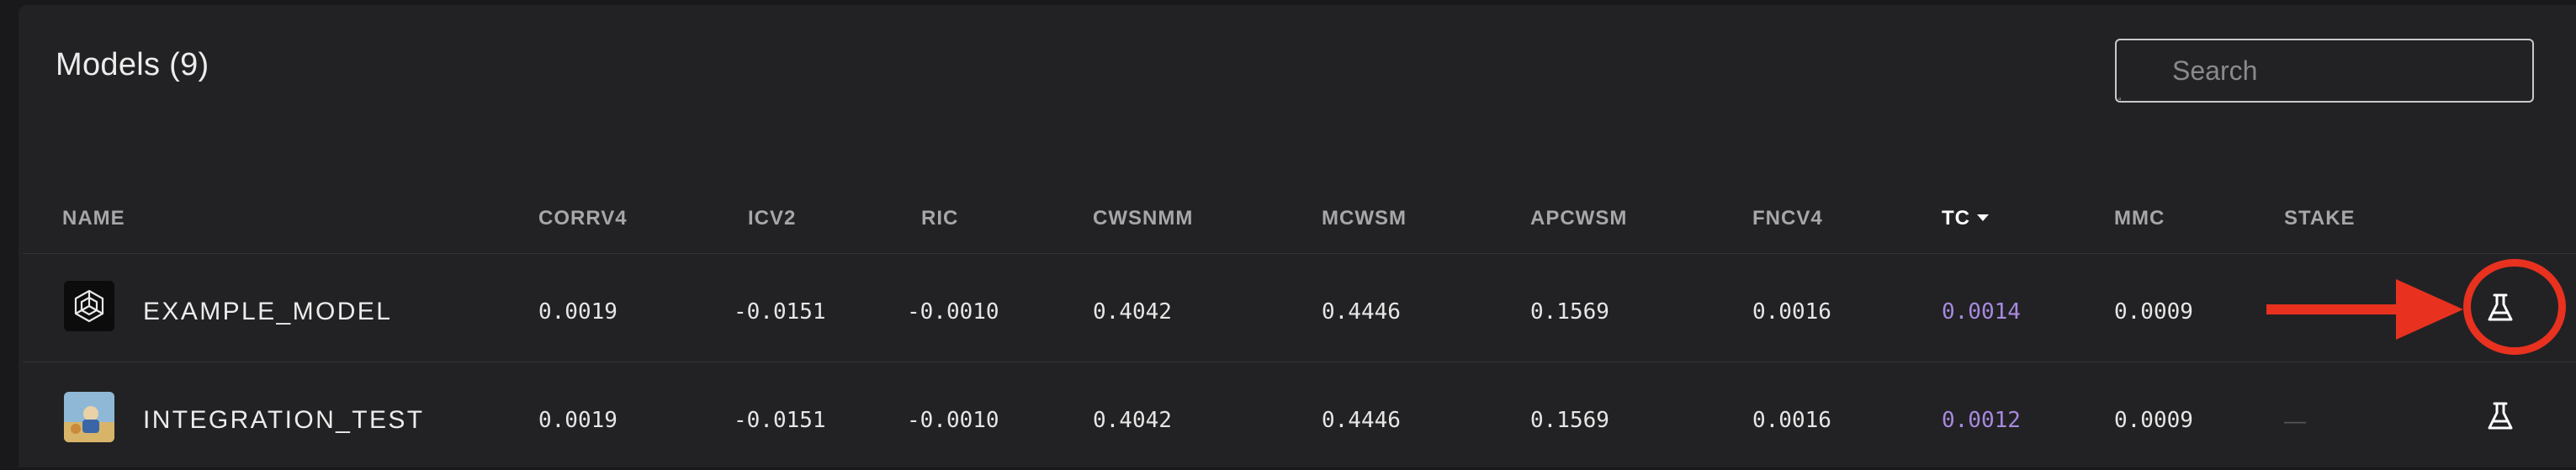 Image resolution: width=2576 pixels, height=470 pixels. I want to click on col-header-mmc: MMC, so click(2139, 219).